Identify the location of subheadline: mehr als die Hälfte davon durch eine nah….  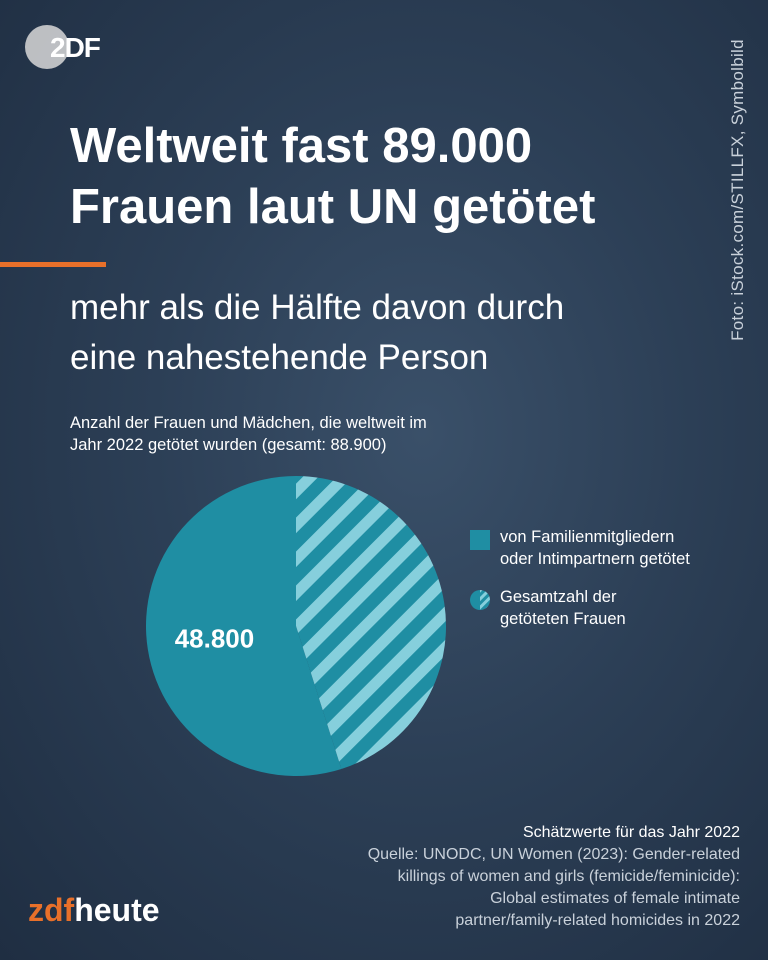
(400, 333).